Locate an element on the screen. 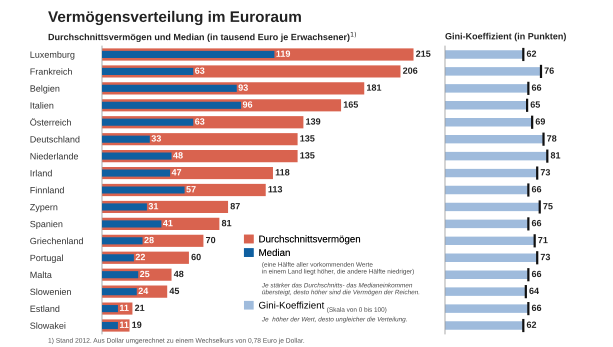 Image resolution: width=613 pixels, height=347 pixels. data-label: 64 is located at coordinates (534, 291).